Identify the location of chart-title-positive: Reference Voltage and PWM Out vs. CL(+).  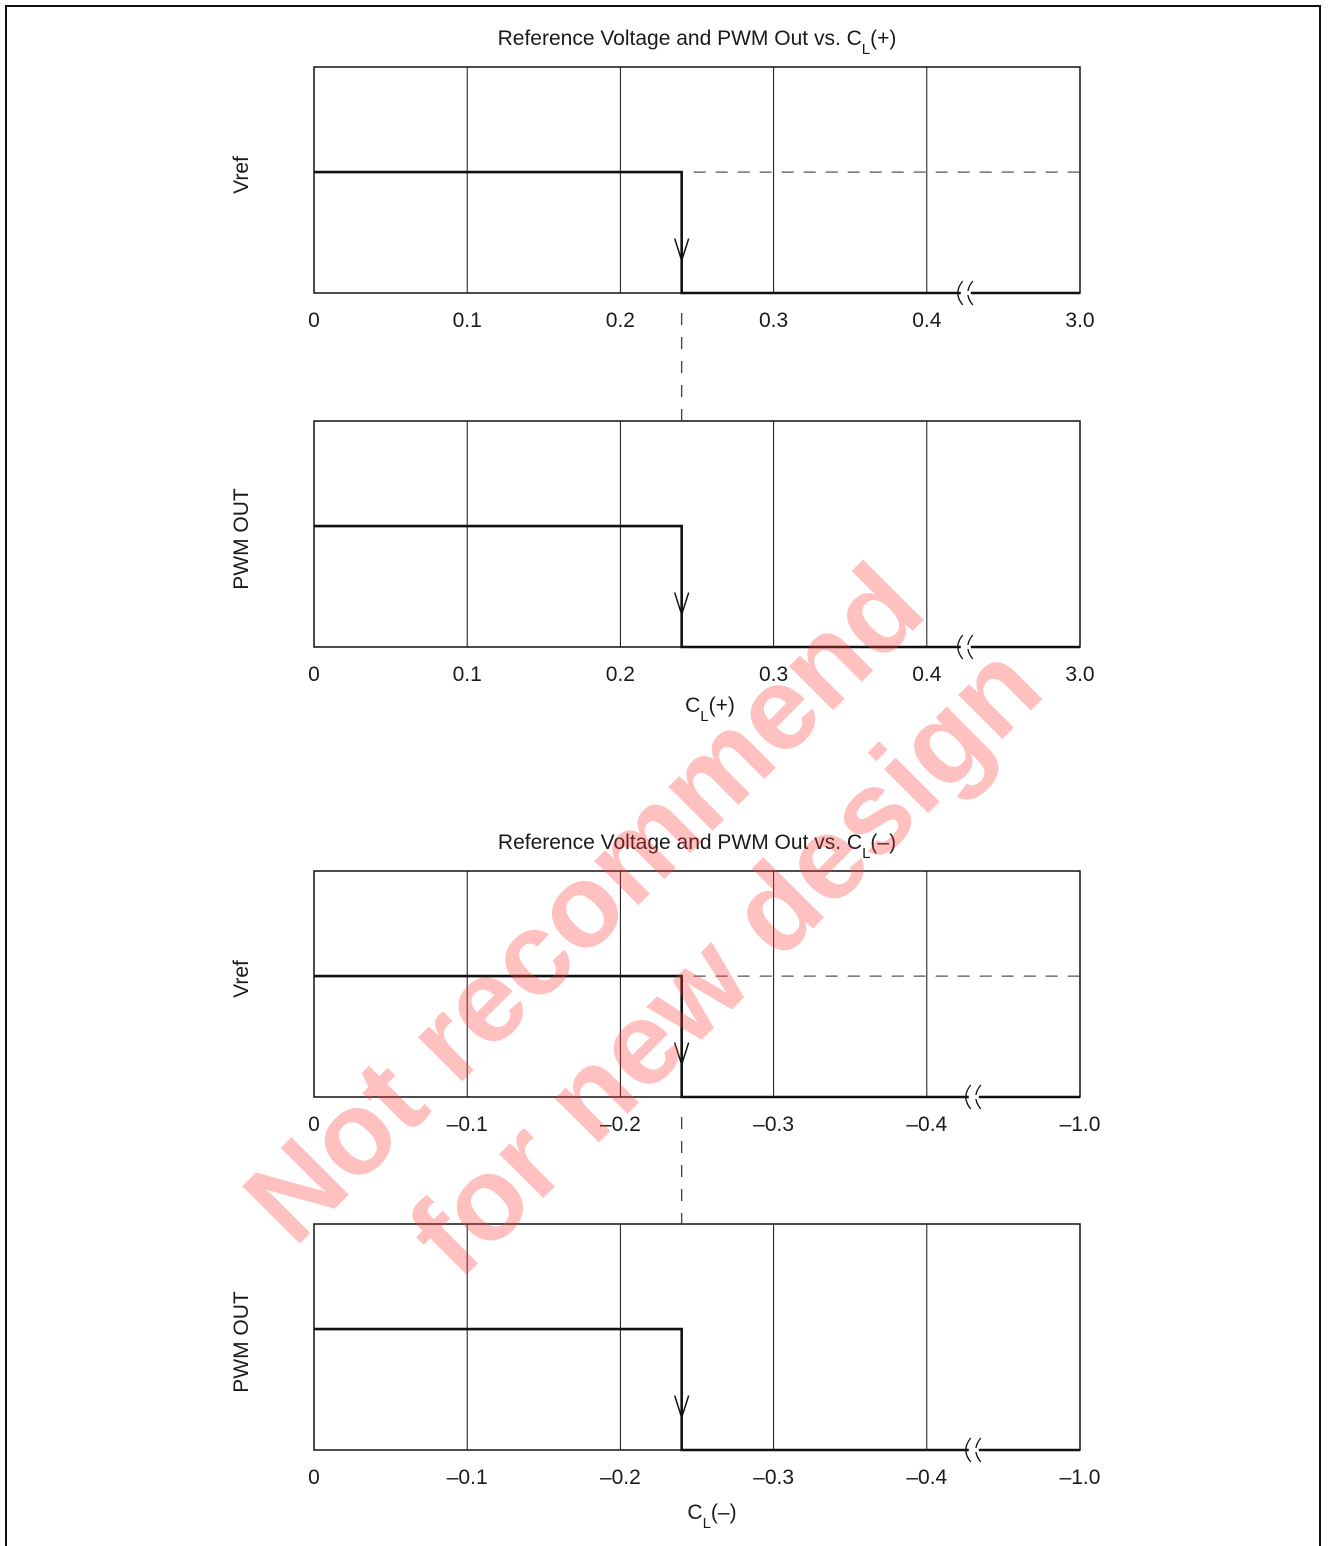
(697, 42).